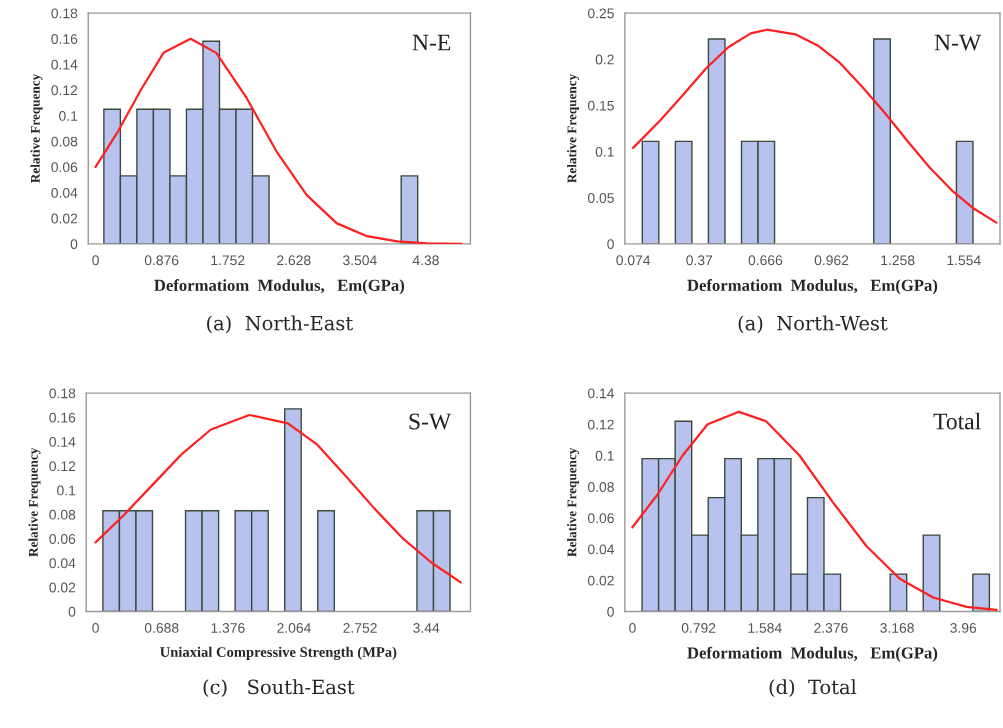 This screenshot has height=728, width=1003. I want to click on x-tick-label: 2.752, so click(360, 628).